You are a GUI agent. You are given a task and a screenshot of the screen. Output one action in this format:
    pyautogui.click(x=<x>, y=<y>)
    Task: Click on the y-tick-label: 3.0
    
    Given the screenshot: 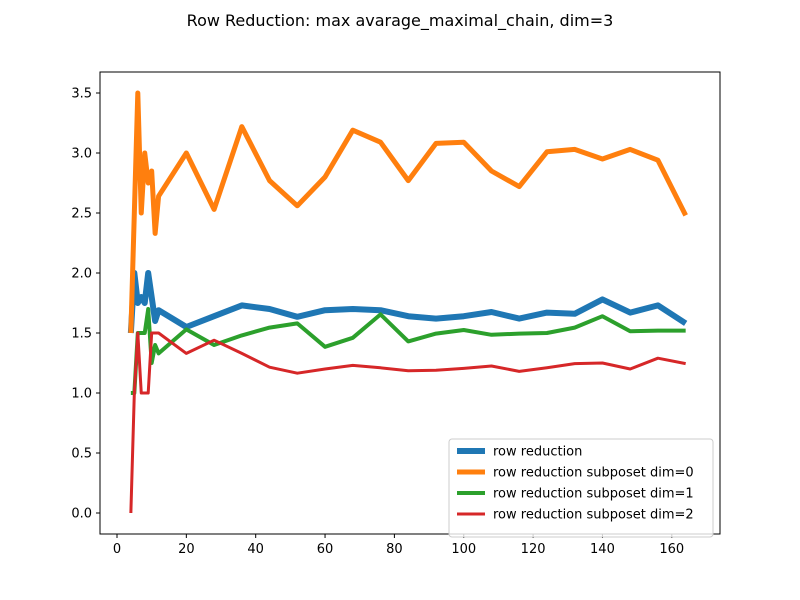 What is the action you would take?
    pyautogui.click(x=81, y=154)
    